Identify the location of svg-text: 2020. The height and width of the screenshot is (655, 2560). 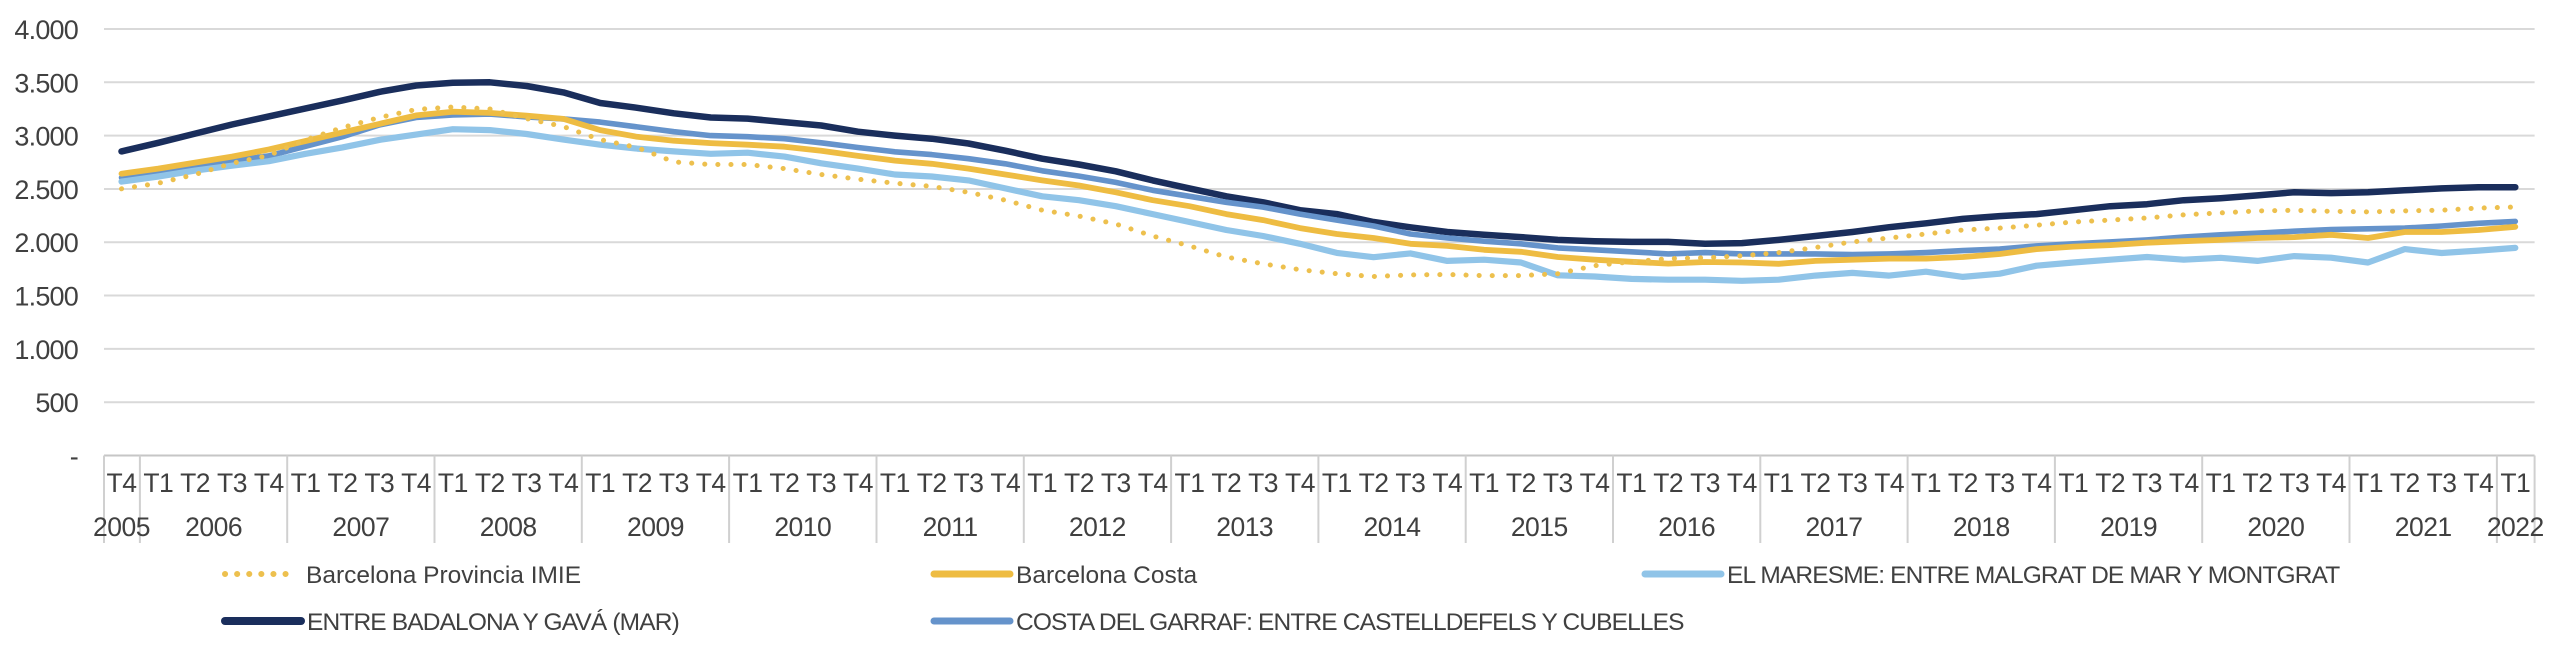
(2275, 527).